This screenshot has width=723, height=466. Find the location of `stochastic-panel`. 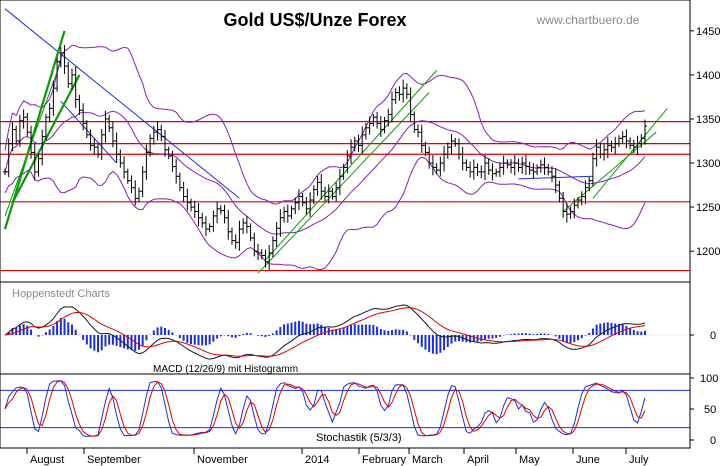

stochastic-panel is located at coordinates (345, 408).